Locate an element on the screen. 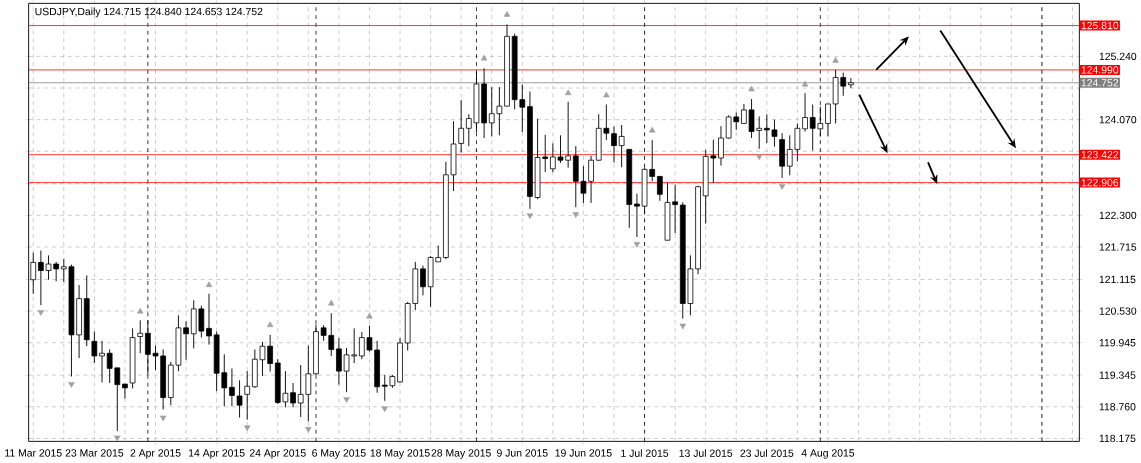 The height and width of the screenshot is (463, 1141). x-tick-label: 2 Apr 2015 is located at coordinates (155, 454).